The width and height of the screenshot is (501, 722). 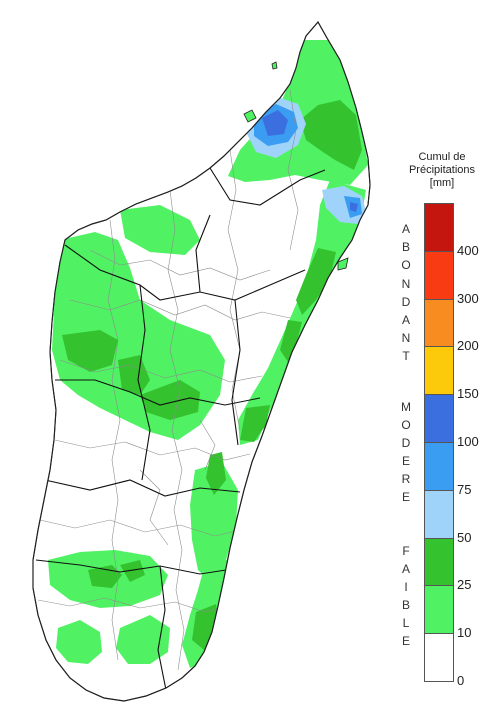 I want to click on legend-tick-label: 300, so click(x=468, y=298).